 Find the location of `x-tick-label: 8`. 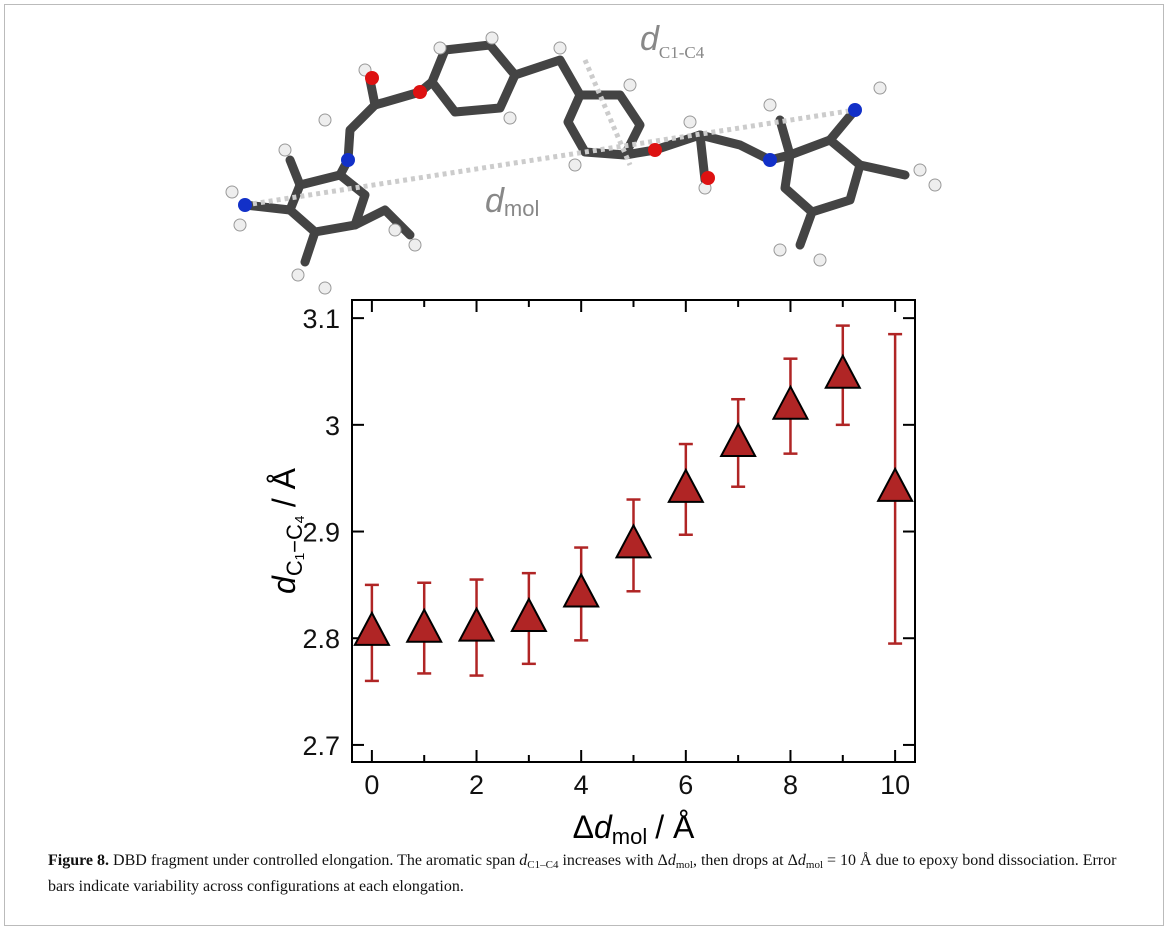

x-tick-label: 8 is located at coordinates (790, 785).